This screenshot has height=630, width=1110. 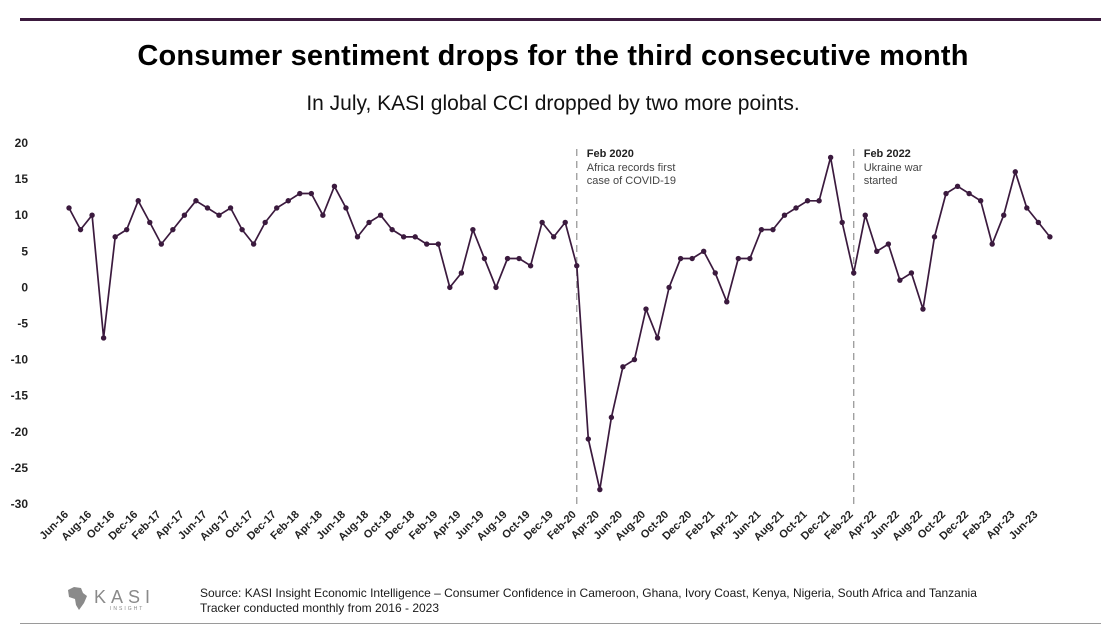 What do you see at coordinates (77, 598) in the screenshot?
I see `africa-map-icon` at bounding box center [77, 598].